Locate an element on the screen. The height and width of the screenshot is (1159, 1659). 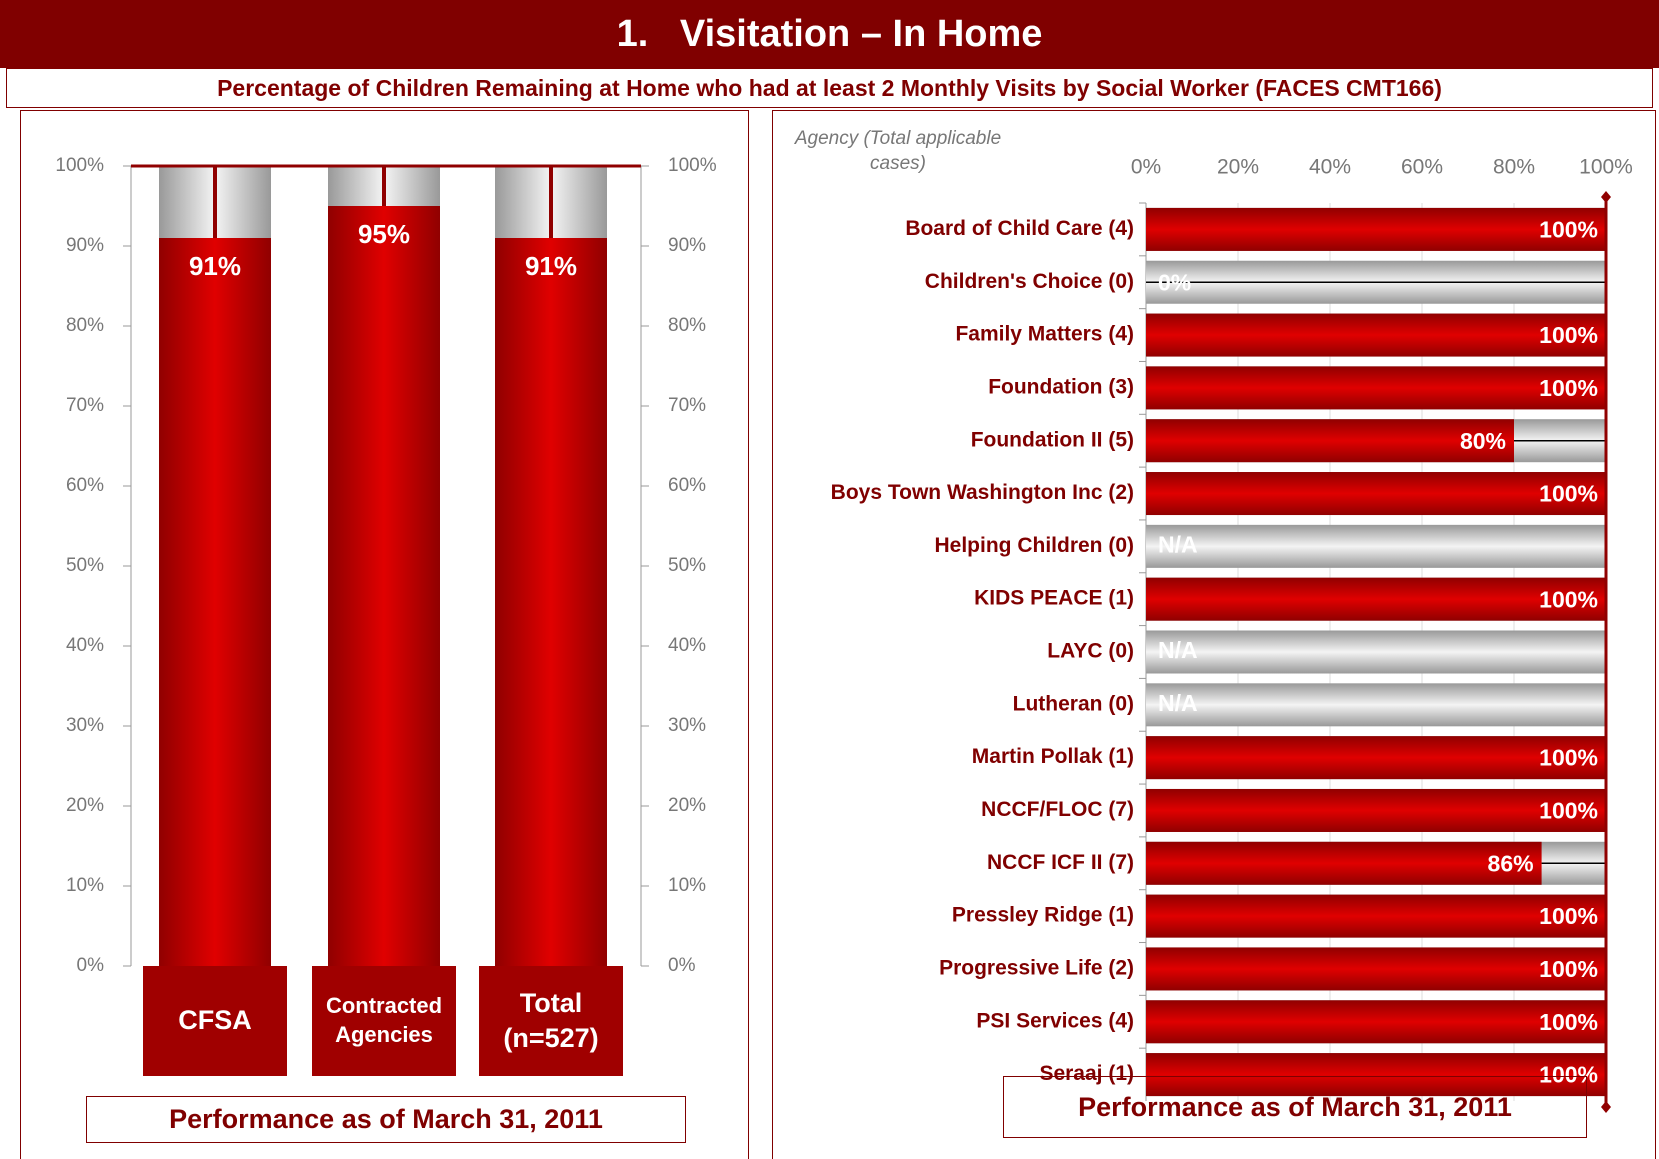
category-label: Lutheran (0) is located at coordinates (1073, 703).